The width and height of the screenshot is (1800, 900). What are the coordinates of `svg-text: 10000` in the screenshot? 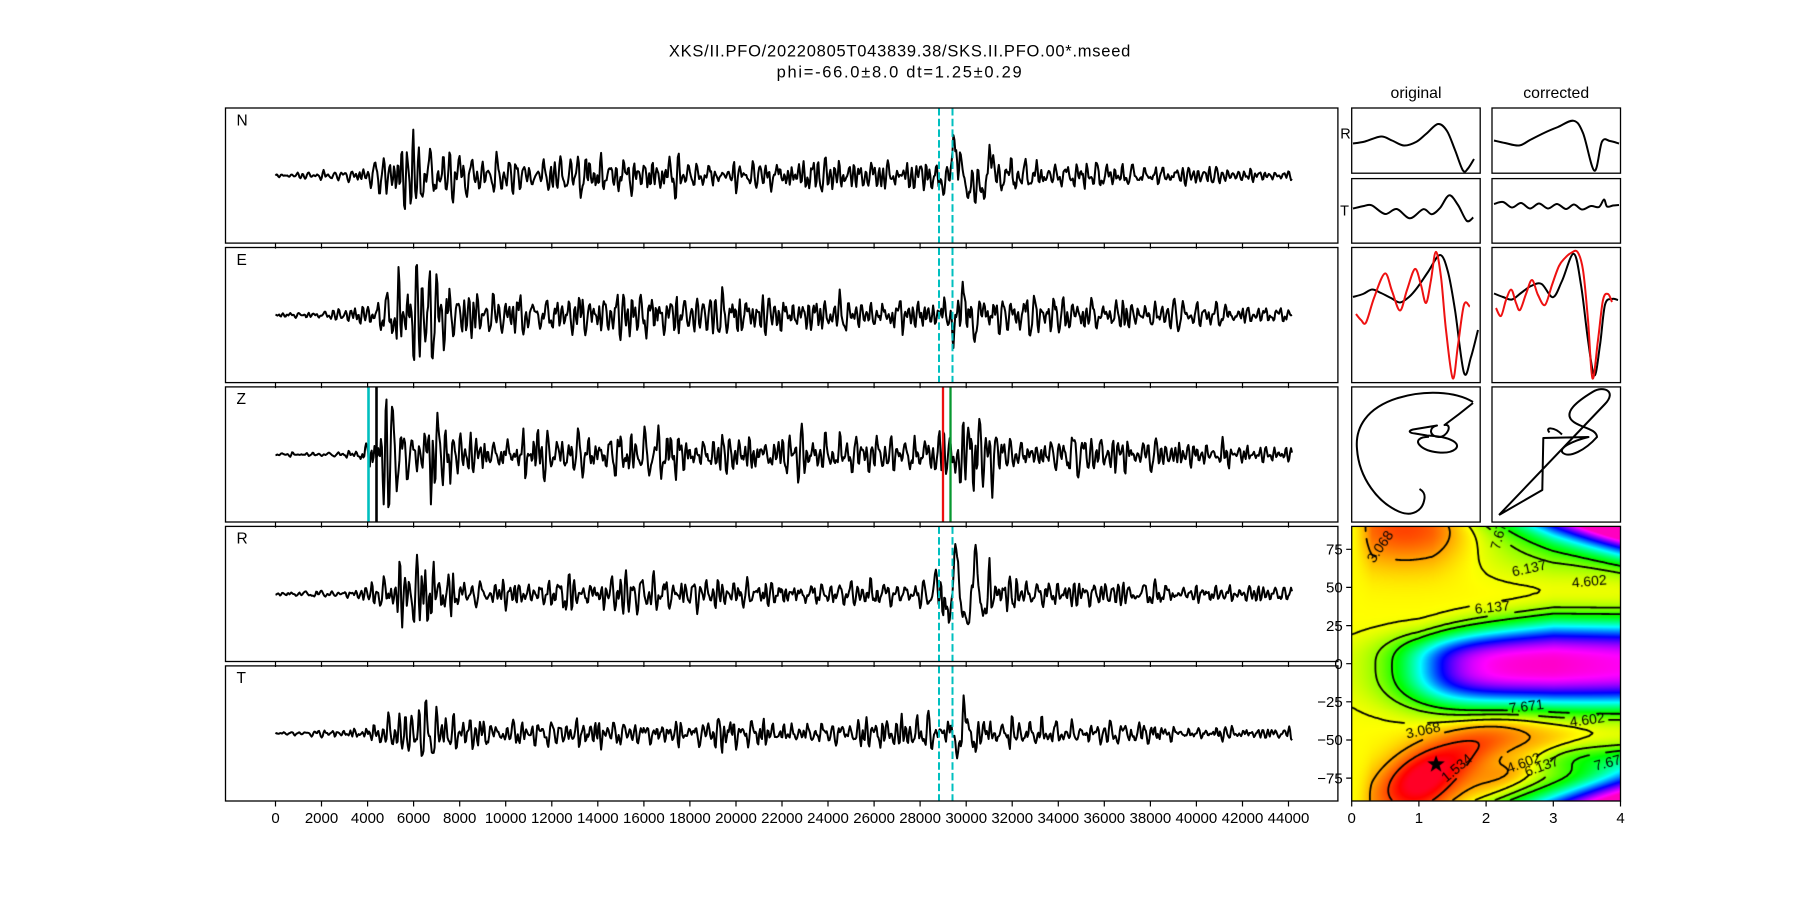 It's located at (506, 818).